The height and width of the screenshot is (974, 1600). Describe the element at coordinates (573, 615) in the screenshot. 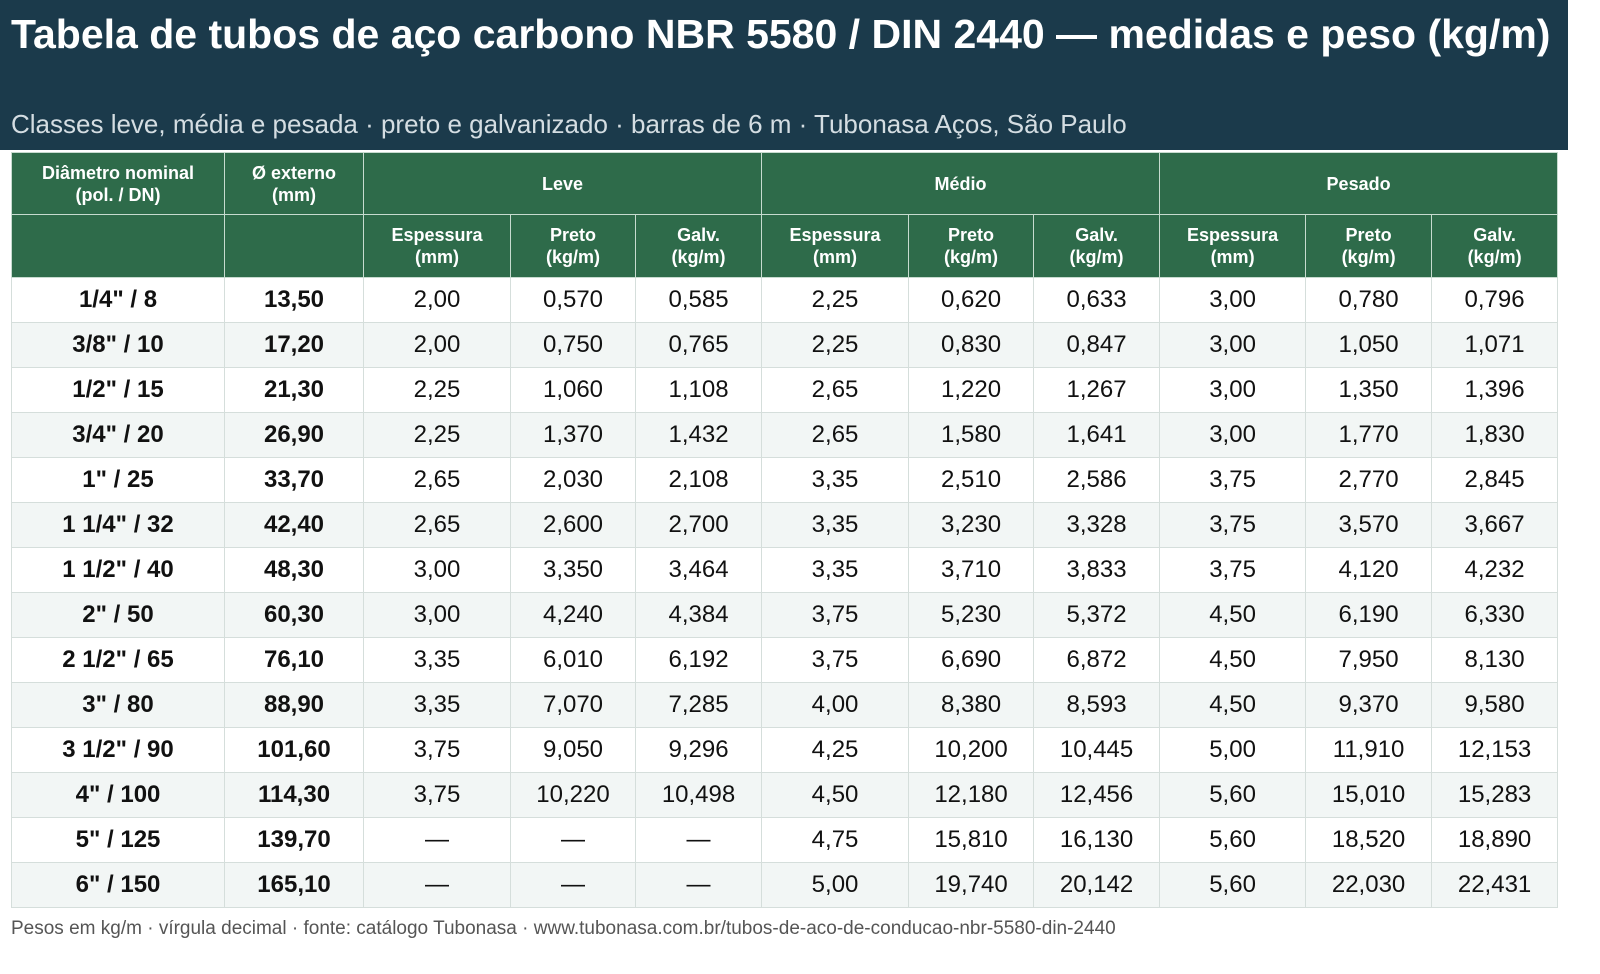

I see `cell: 4,240` at that location.